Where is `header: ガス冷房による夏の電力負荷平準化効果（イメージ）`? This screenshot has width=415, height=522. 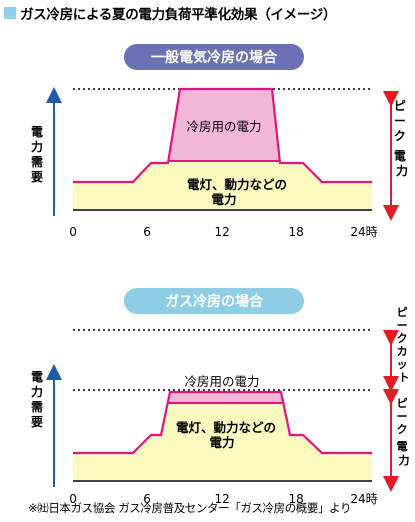
header: ガス冷房による夏の電力負荷平準化効果（イメージ） is located at coordinates (170, 13).